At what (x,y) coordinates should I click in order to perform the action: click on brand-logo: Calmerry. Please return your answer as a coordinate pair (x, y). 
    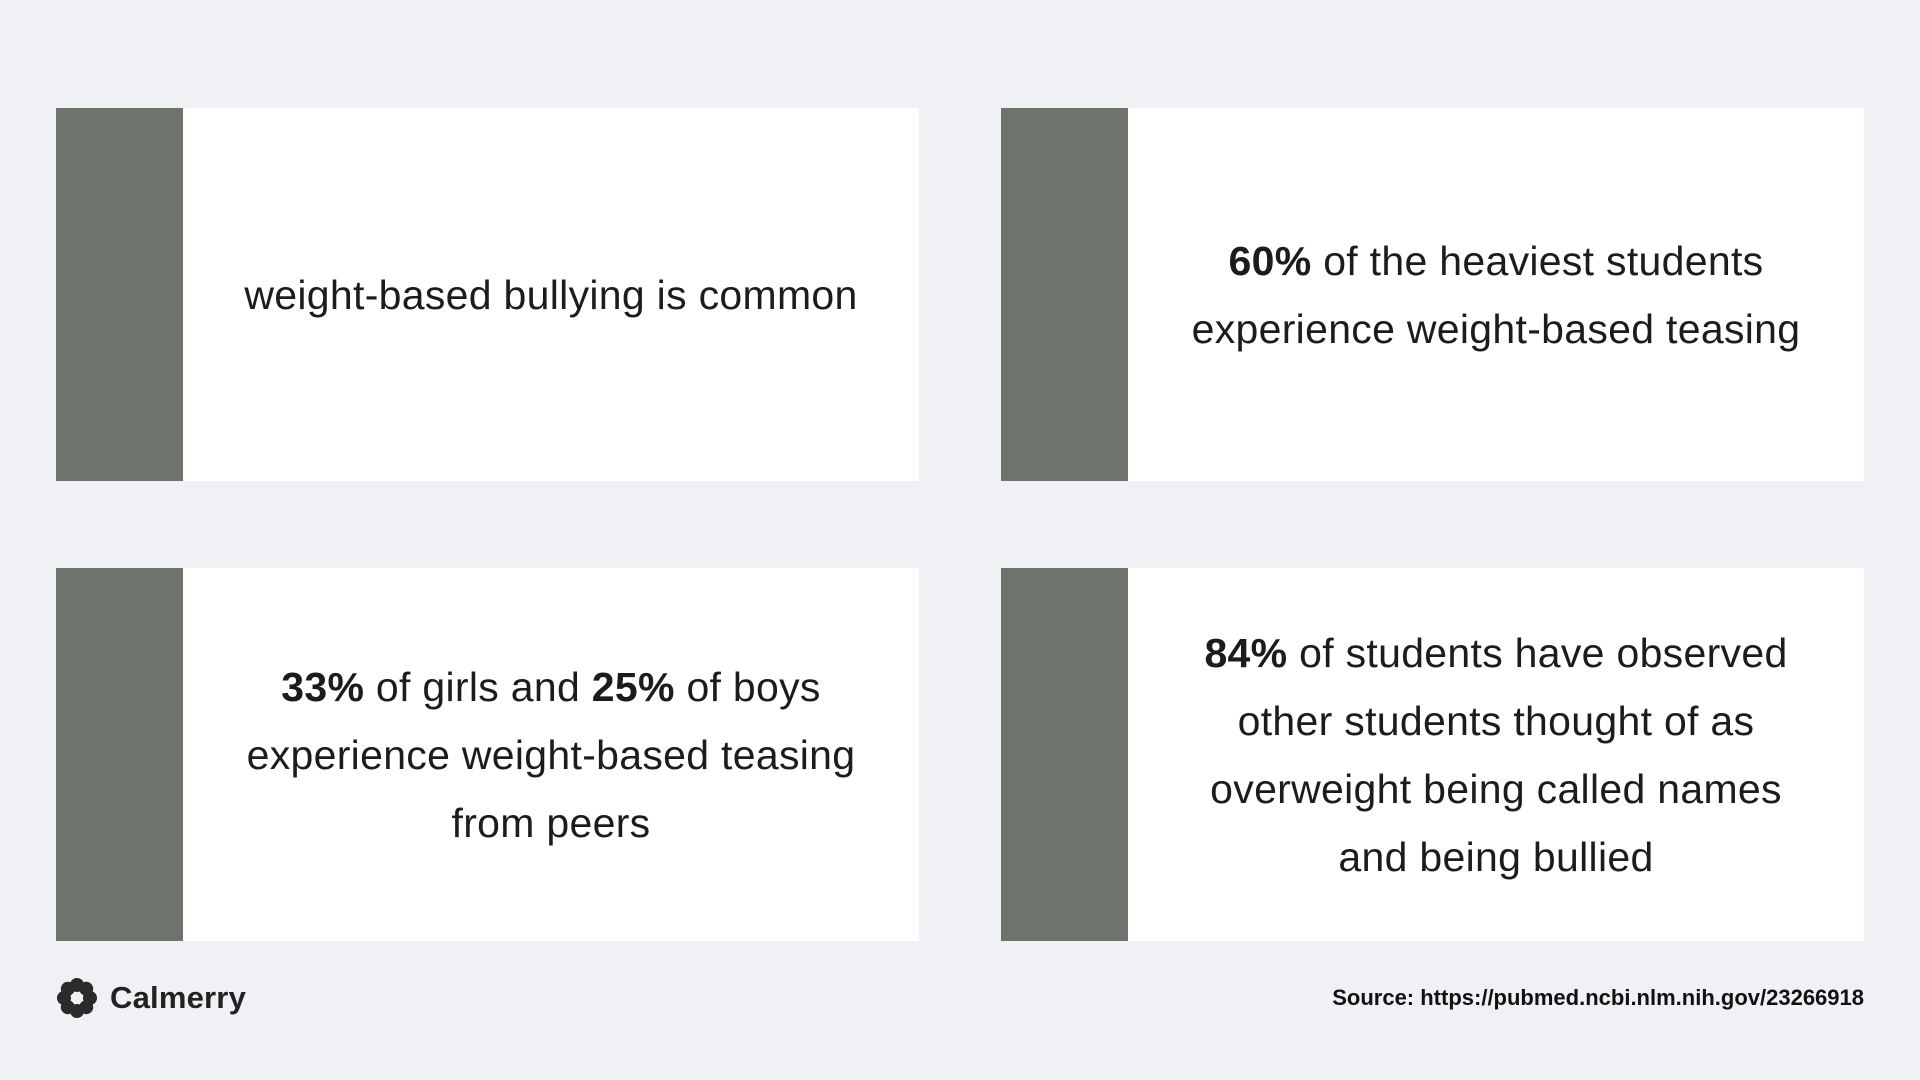
    Looking at the image, I should click on (151, 998).